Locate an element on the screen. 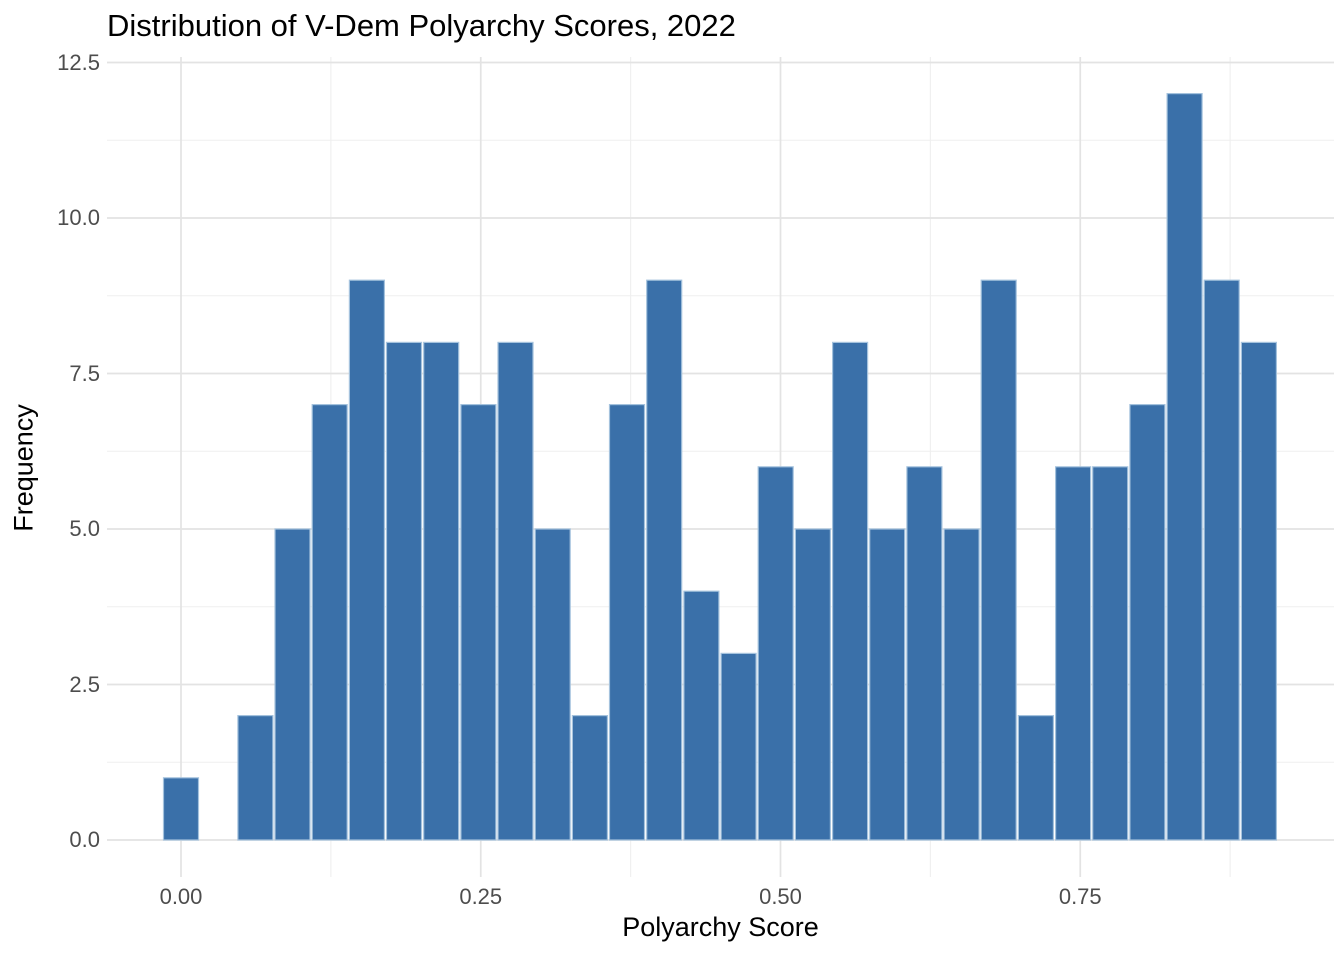 This screenshot has height=960, width=1344. y-tick-label: 0.0 is located at coordinates (84, 839).